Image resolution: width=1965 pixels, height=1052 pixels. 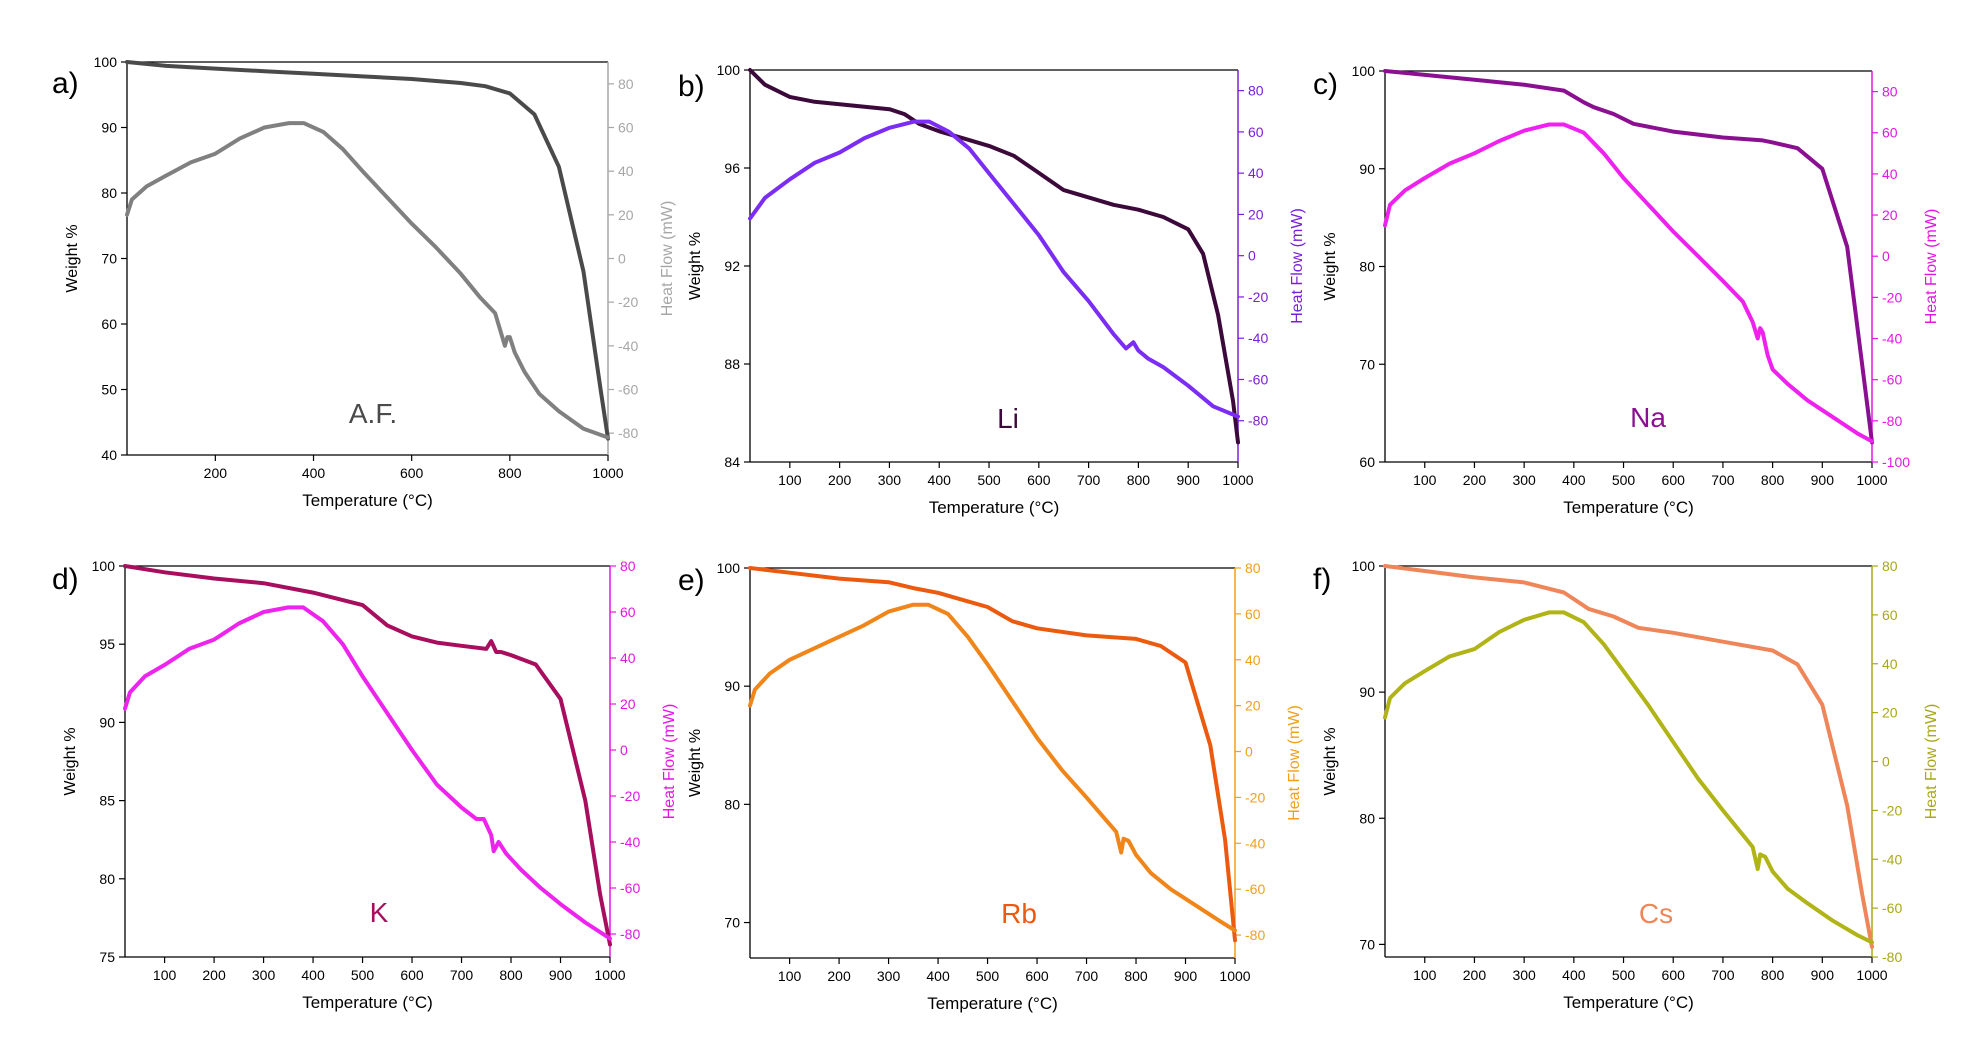 I want to click on y-tick-label: 95, so click(x=107, y=644).